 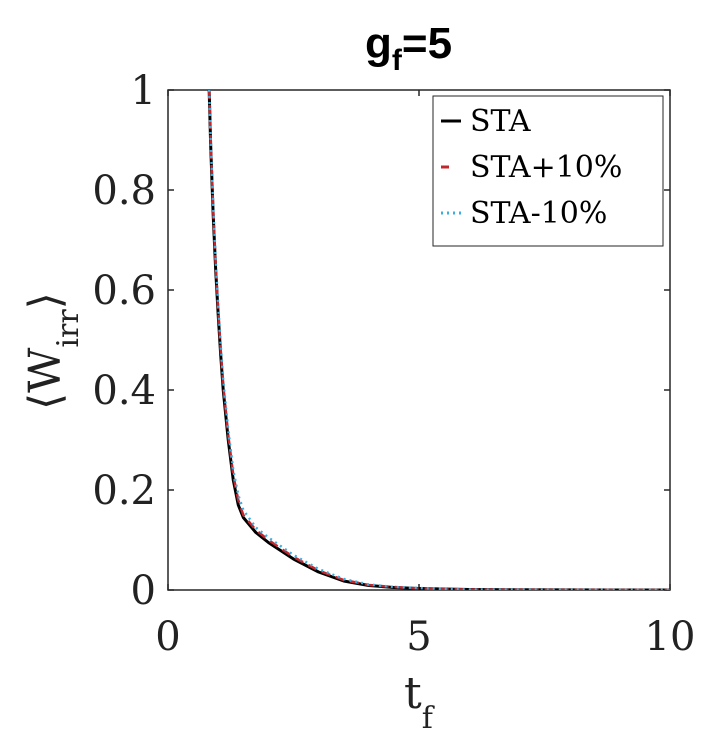 I want to click on chart-title-suffix: =5, so click(x=427, y=43).